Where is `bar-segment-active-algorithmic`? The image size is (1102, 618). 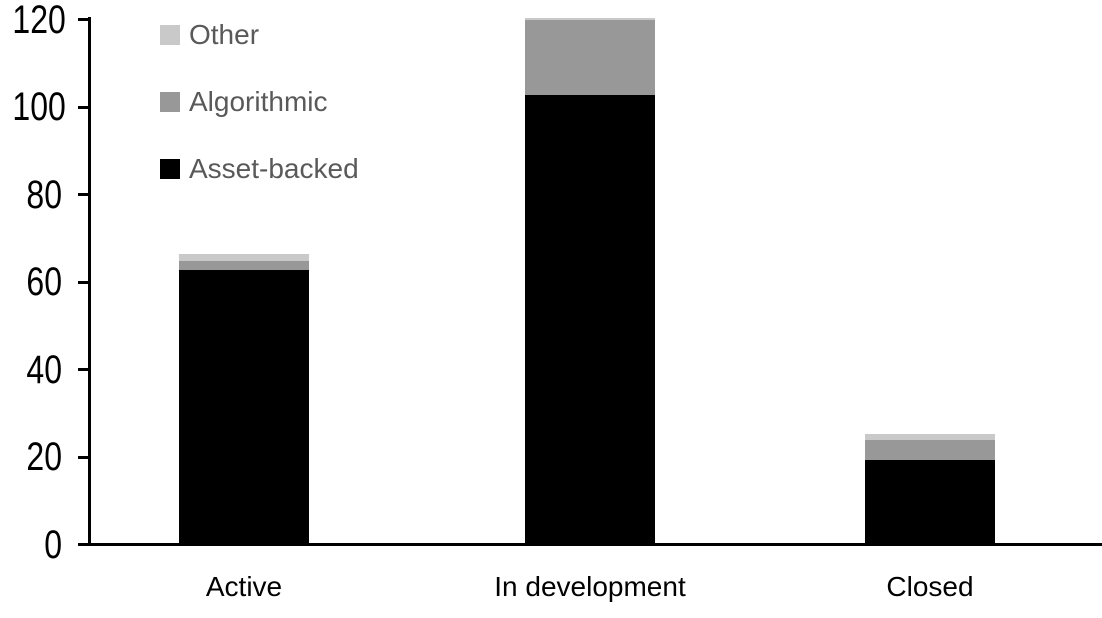
bar-segment-active-algorithmic is located at coordinates (244, 265).